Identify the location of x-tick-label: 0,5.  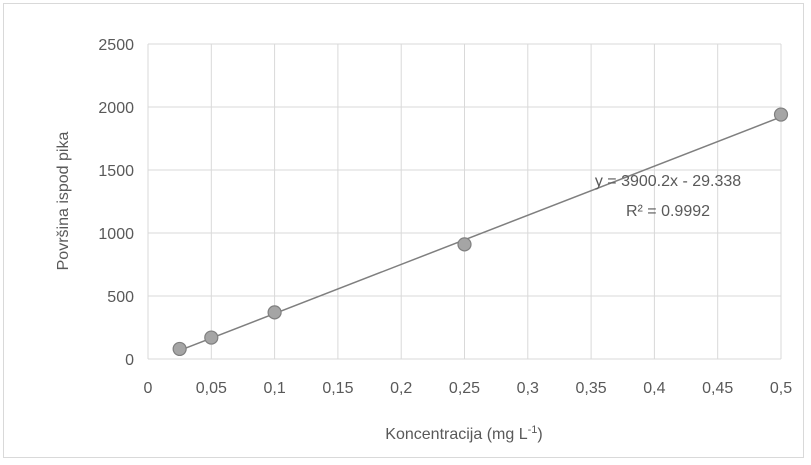
(781, 388).